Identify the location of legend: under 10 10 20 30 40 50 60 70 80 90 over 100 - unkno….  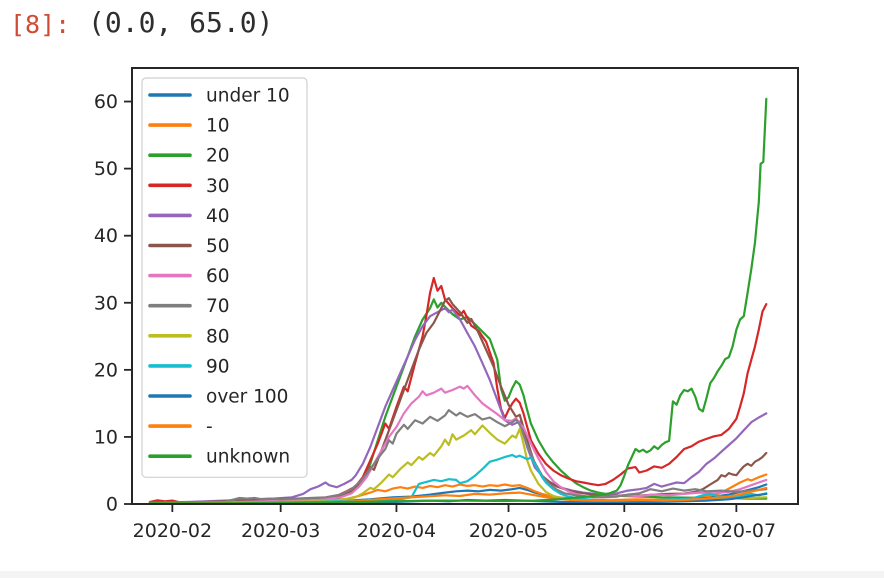
(224, 277).